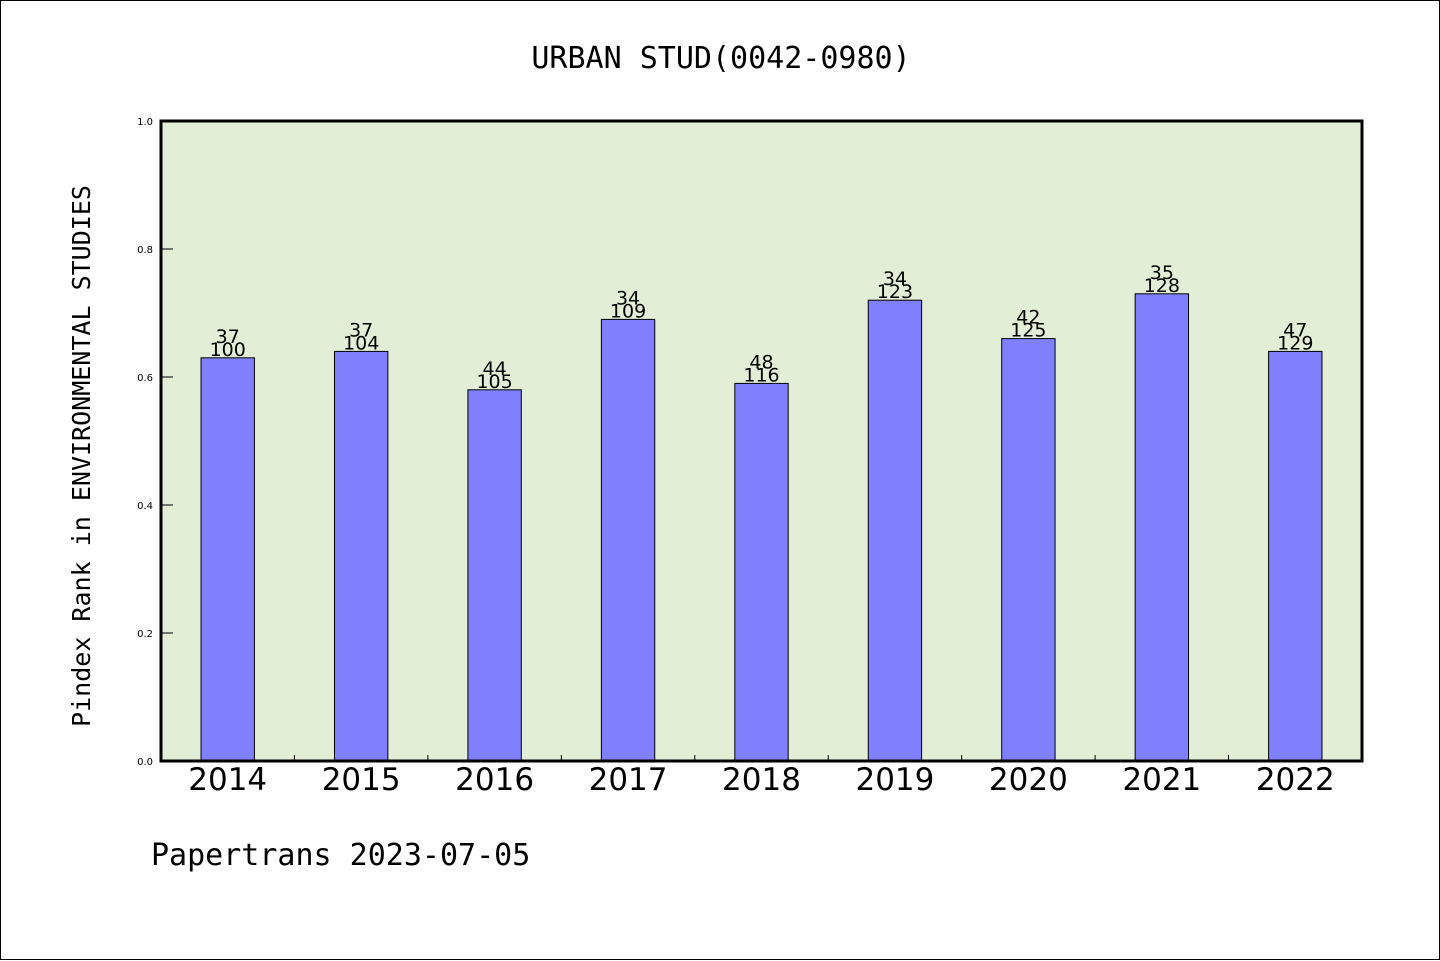  I want to click on bar-total-label: 116, so click(761, 375).